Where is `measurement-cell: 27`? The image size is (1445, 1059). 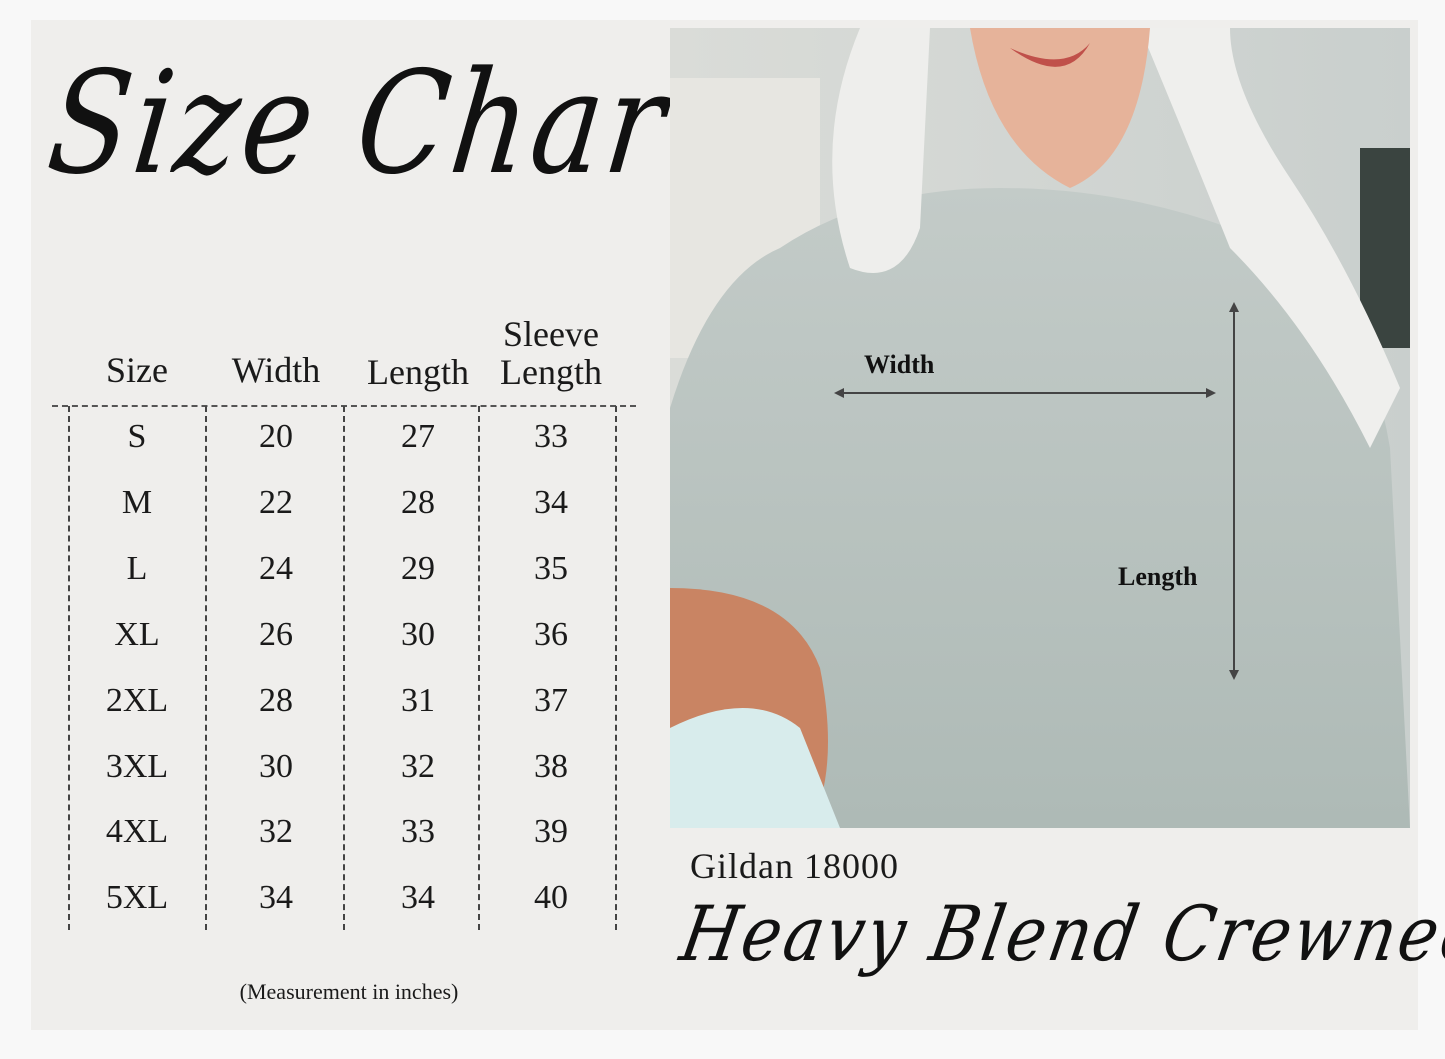 measurement-cell: 27 is located at coordinates (418, 436).